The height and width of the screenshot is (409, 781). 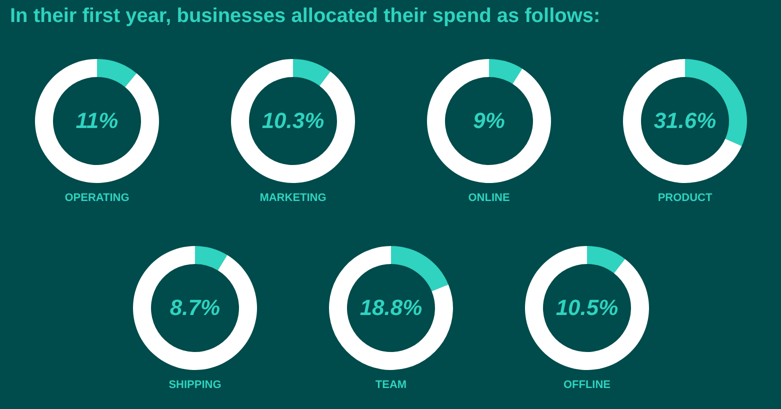 I want to click on data-label: 10.5%, so click(x=586, y=307).